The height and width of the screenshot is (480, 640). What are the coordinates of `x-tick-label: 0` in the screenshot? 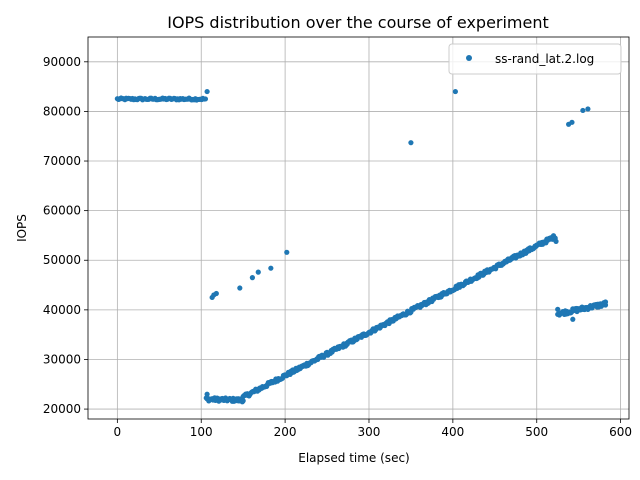 It's located at (118, 432).